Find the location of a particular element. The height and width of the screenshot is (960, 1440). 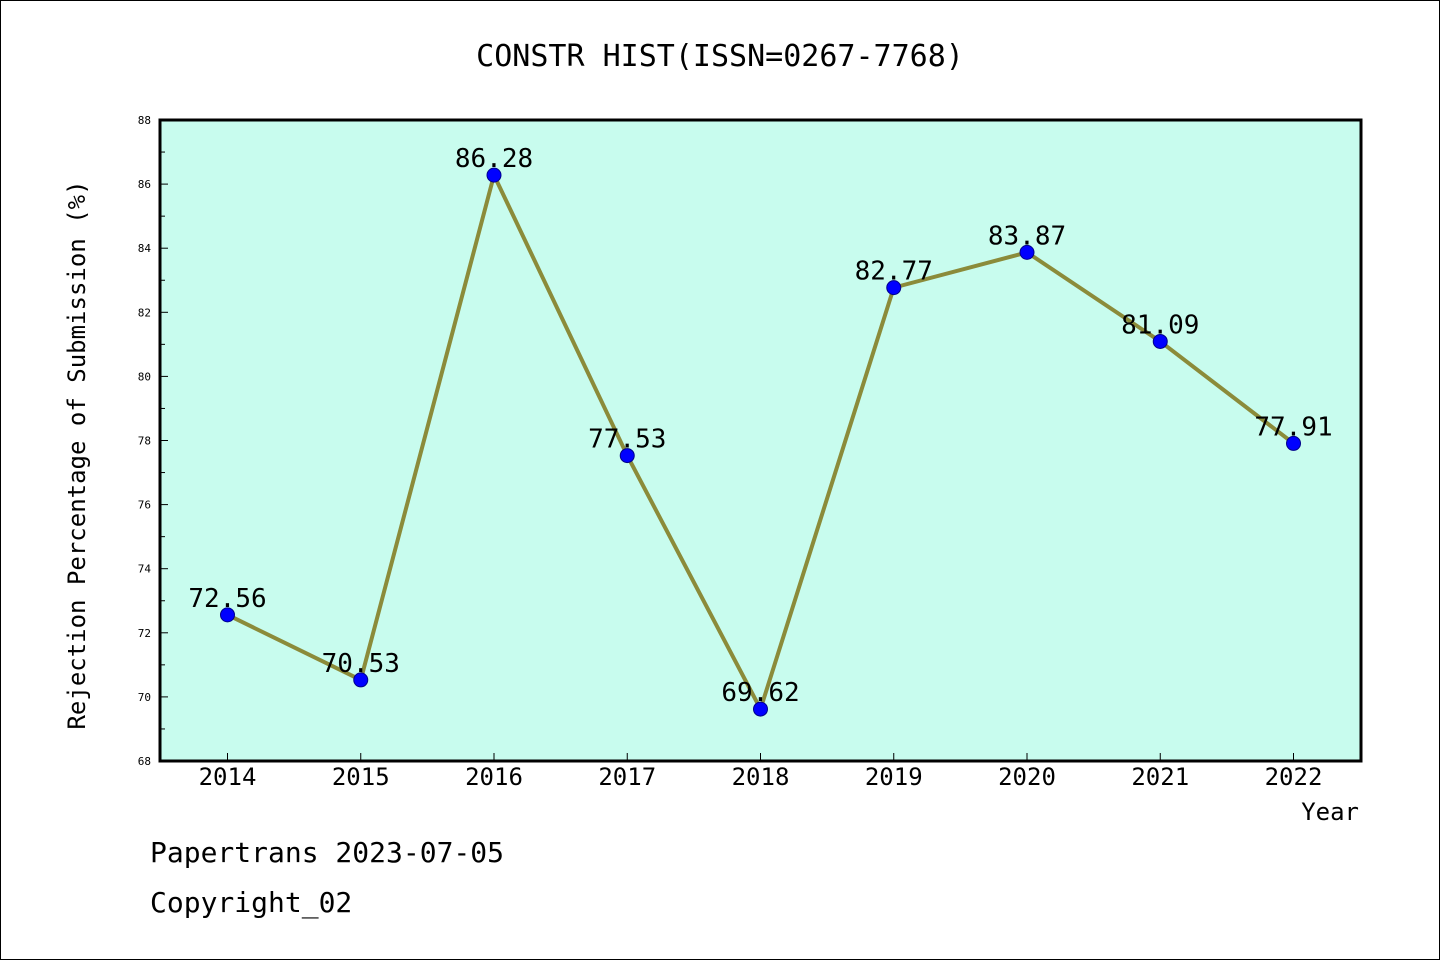

y-tick-label: 70 is located at coordinates (144, 697).